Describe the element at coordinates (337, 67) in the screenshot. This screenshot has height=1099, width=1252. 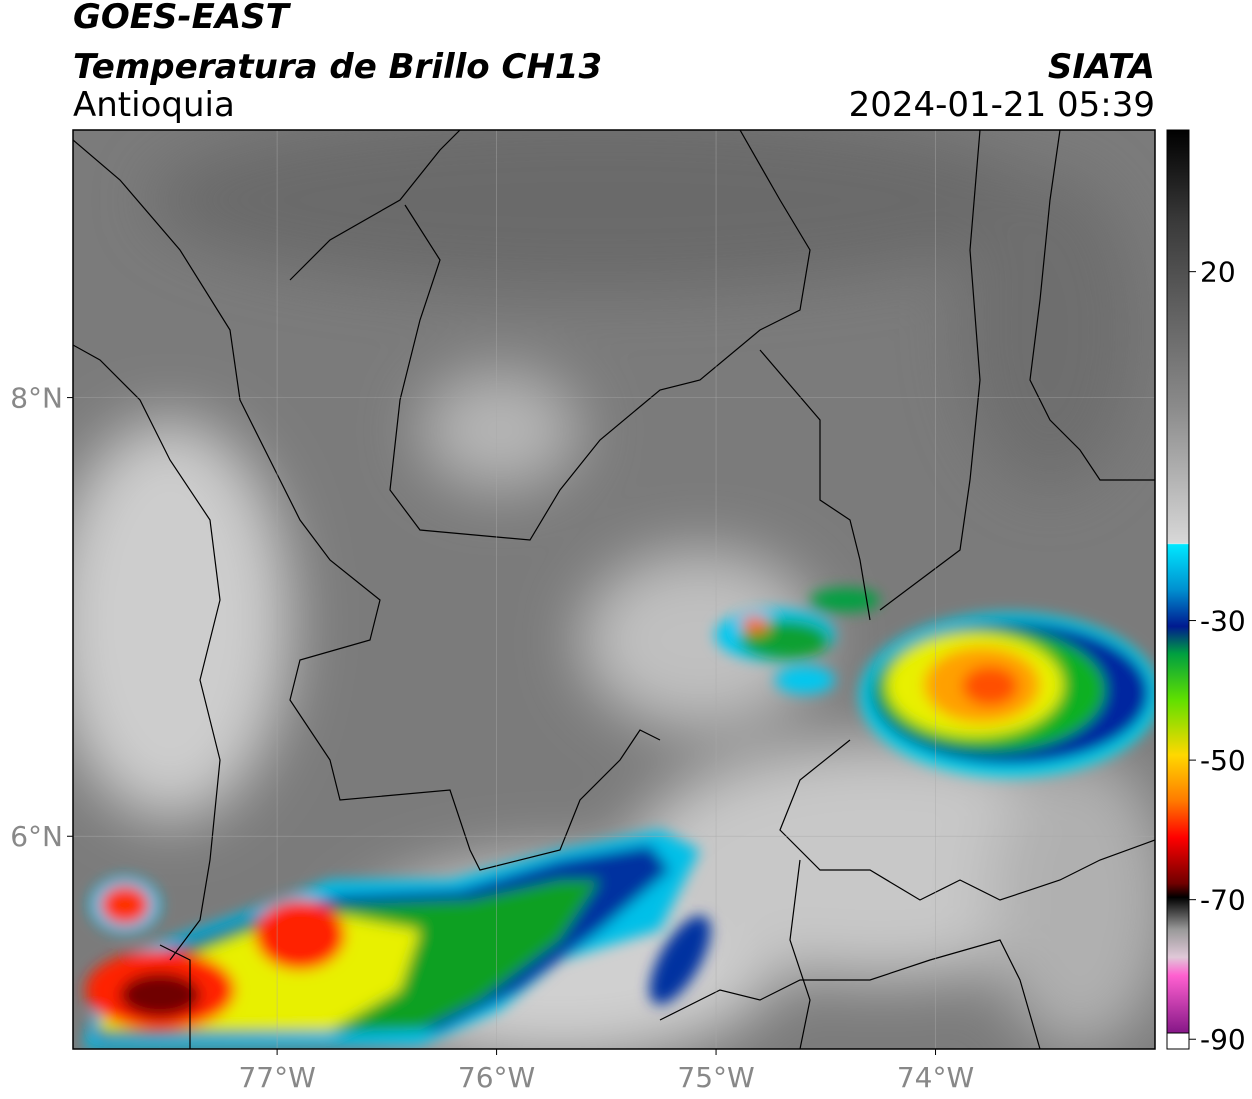
I see `subtitle: Temperatura de Brillo CH13` at that location.